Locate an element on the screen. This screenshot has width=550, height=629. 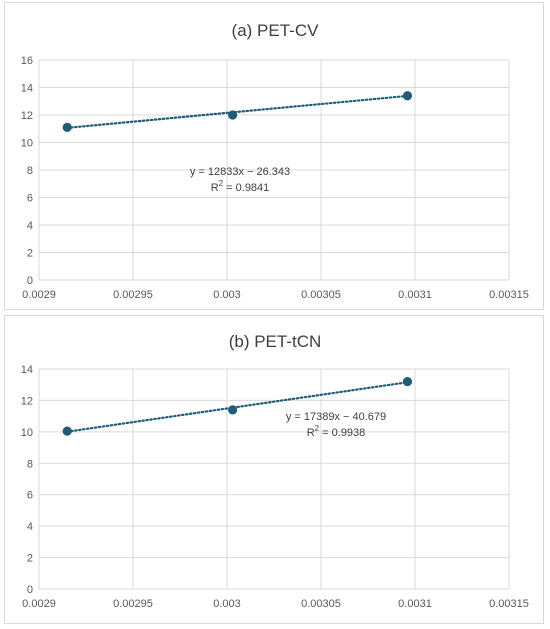
chart-b-y-tick-label: 12 is located at coordinates (27, 401).